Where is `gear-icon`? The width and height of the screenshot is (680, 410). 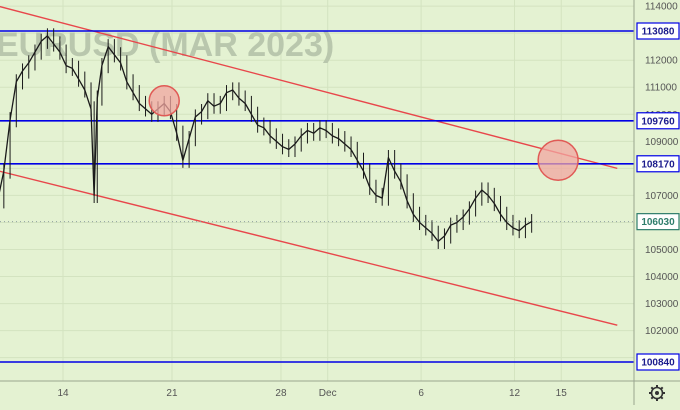 gear-icon is located at coordinates (657, 393).